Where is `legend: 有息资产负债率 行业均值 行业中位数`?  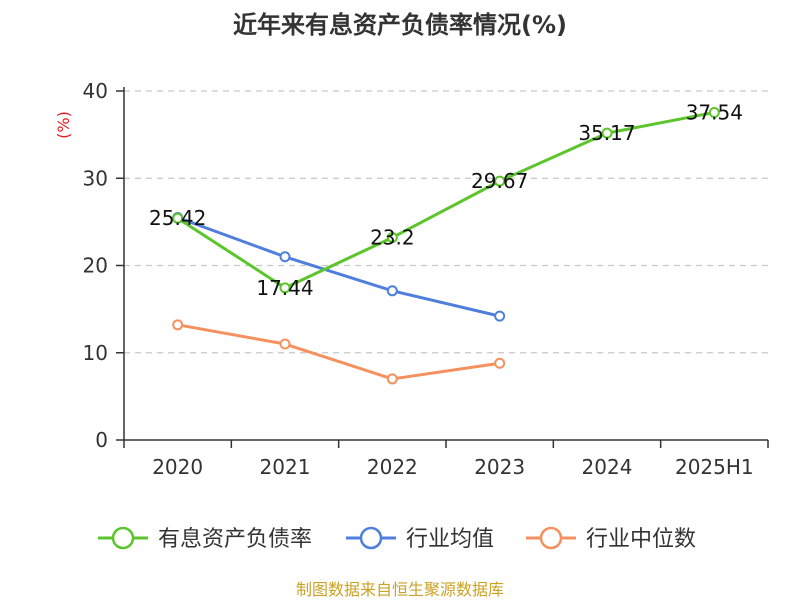
legend: 有息资产负债率 行业均值 行业中位数 is located at coordinates (397, 539).